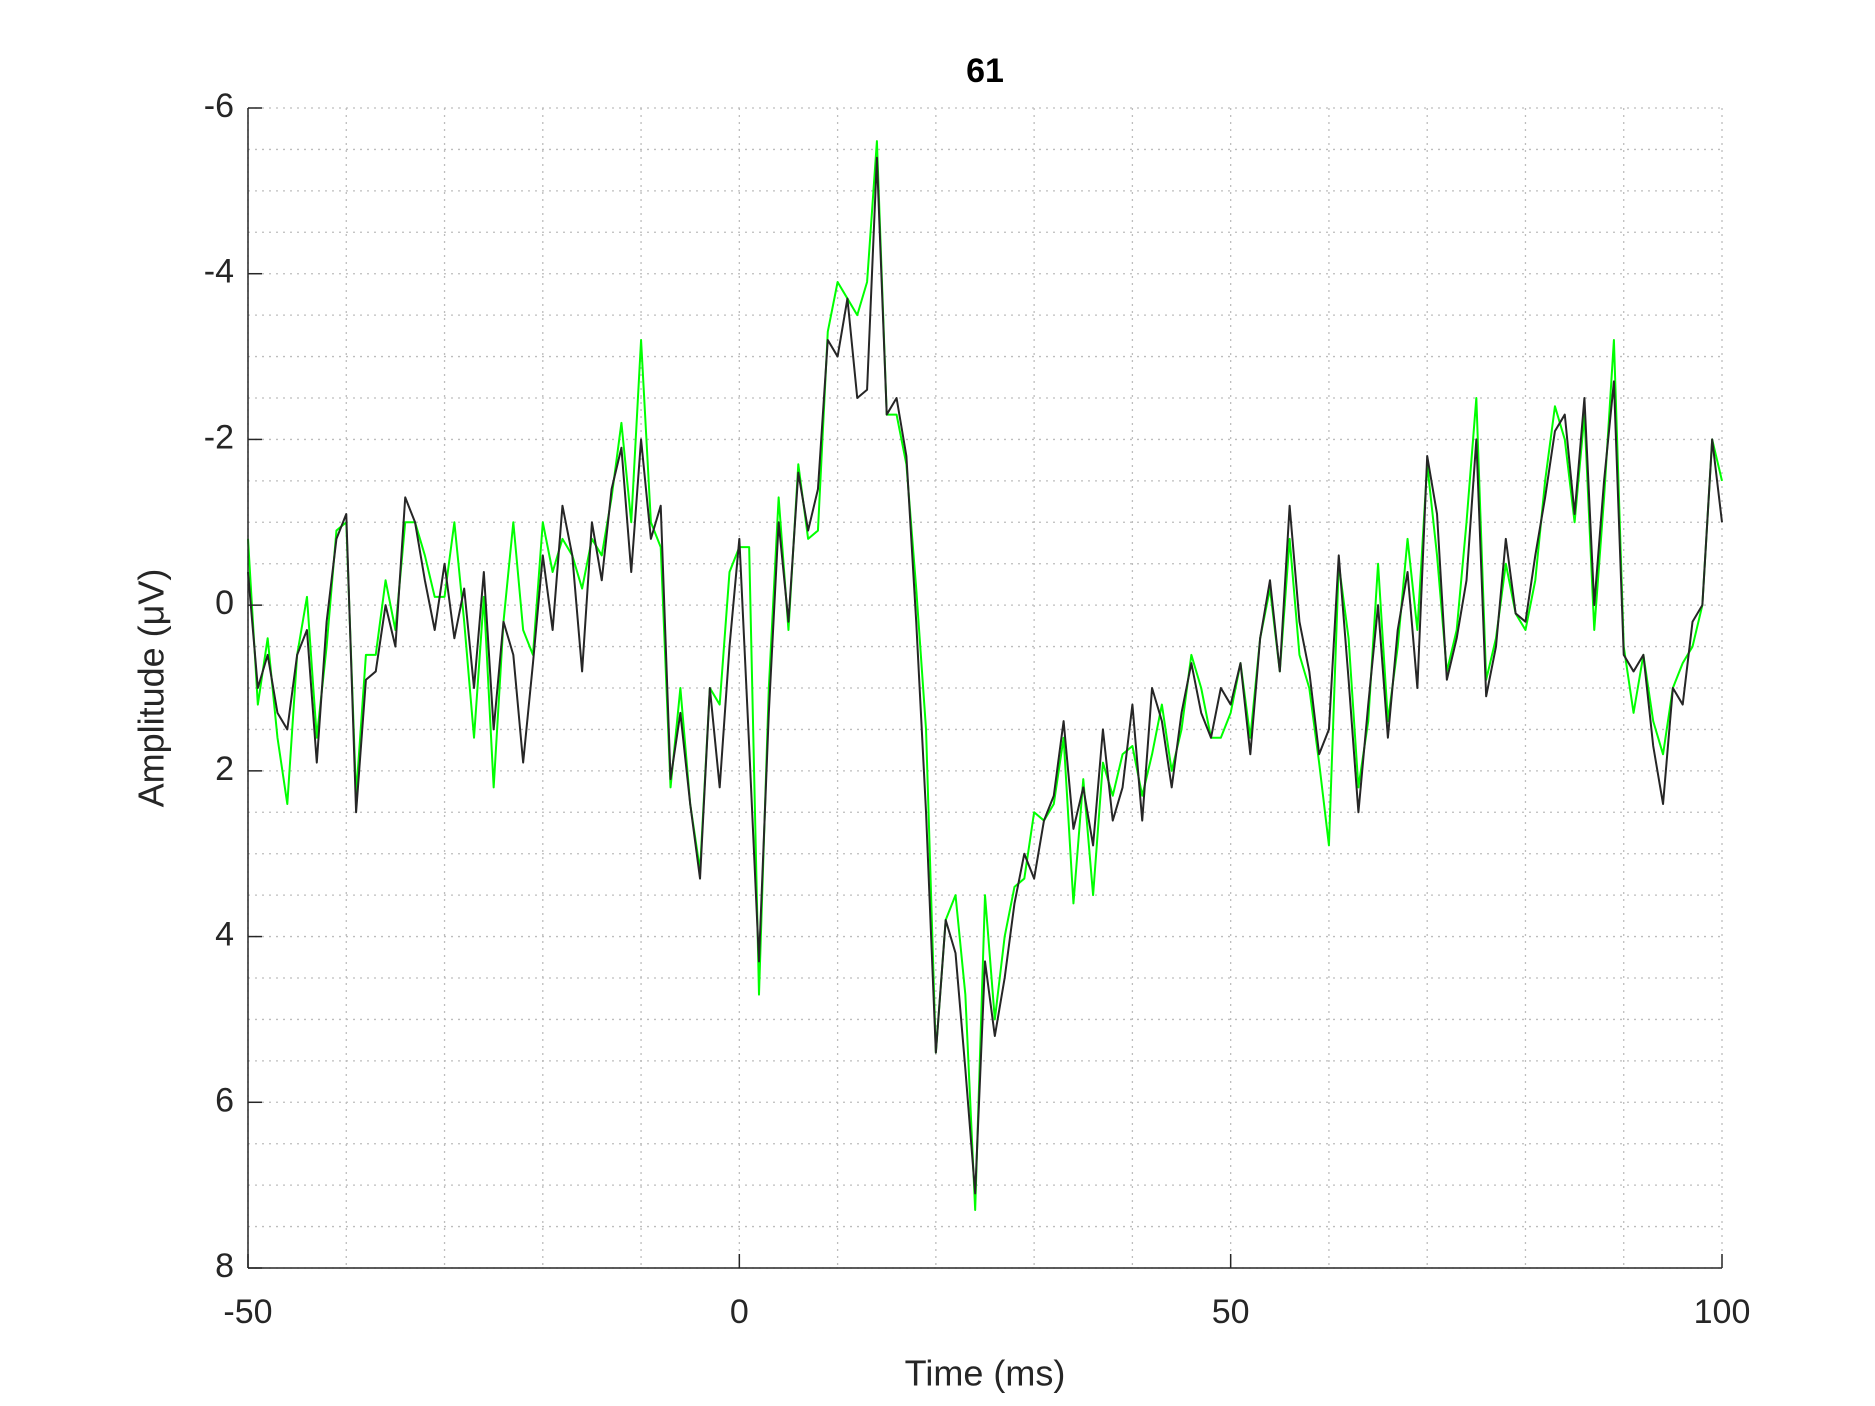 Image resolution: width=1875 pixels, height=1406 pixels. I want to click on x-tick-label: -50, so click(247, 1312).